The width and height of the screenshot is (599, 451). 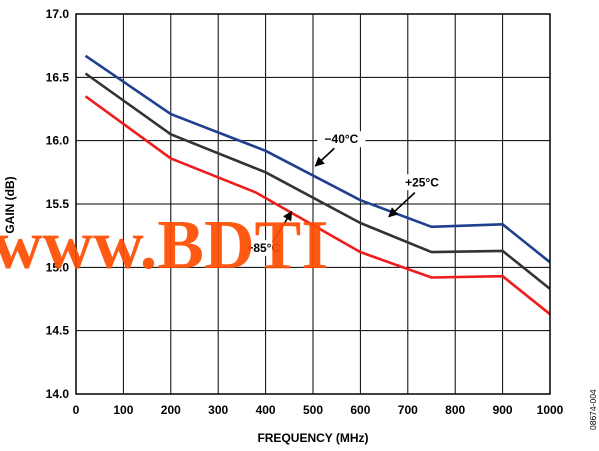 What do you see at coordinates (171, 410) in the screenshot?
I see `x-tick-label: 200` at bounding box center [171, 410].